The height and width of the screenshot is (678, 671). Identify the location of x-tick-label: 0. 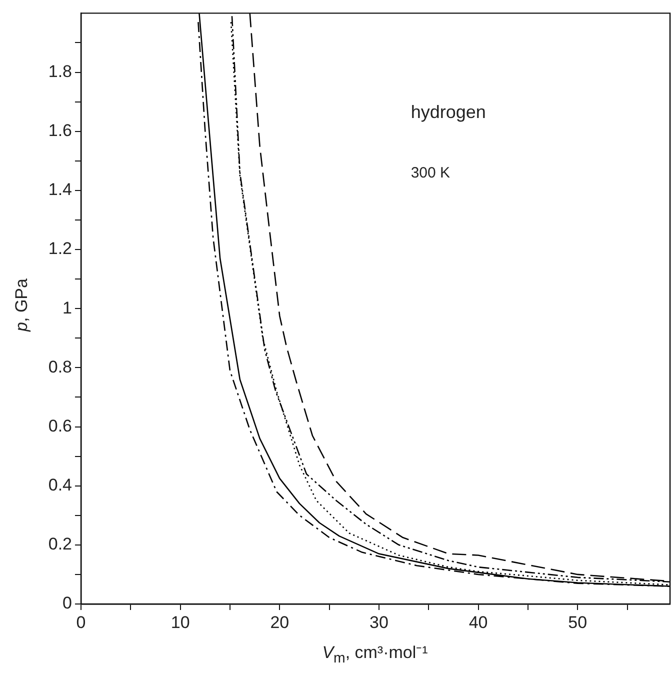
(81, 622).